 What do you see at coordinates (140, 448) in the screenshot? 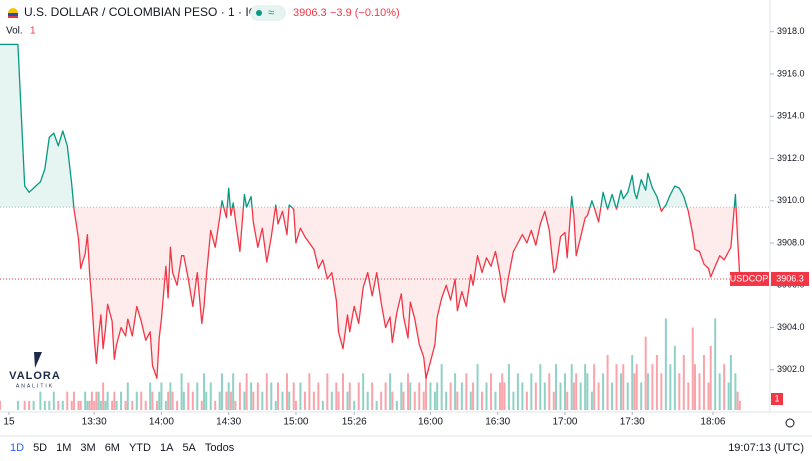
I see `range-button: YTD` at bounding box center [140, 448].